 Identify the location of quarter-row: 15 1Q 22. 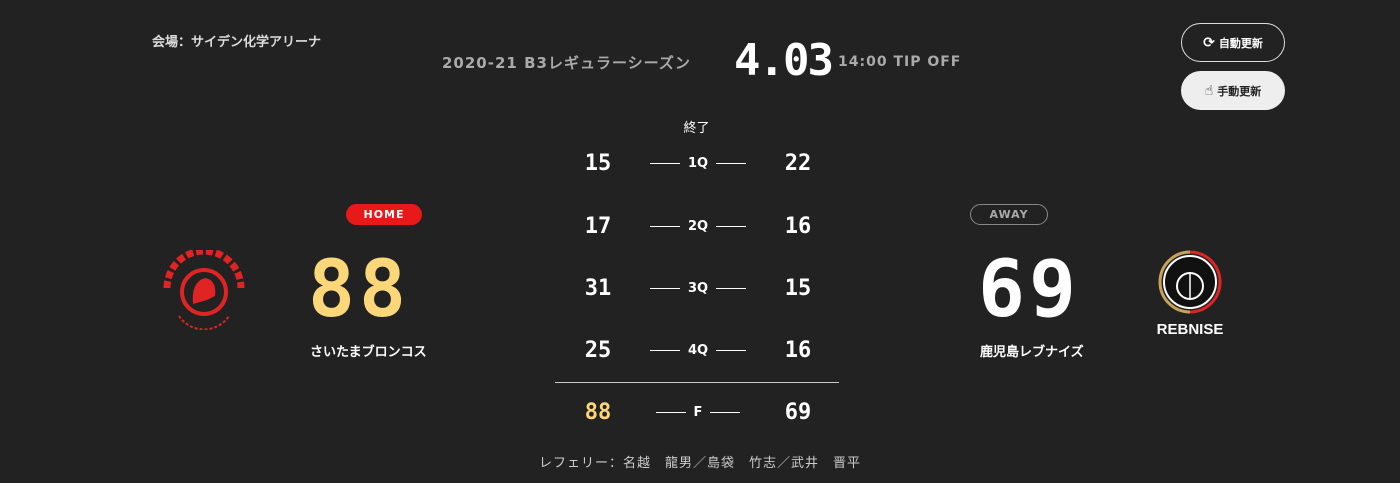
(698, 163).